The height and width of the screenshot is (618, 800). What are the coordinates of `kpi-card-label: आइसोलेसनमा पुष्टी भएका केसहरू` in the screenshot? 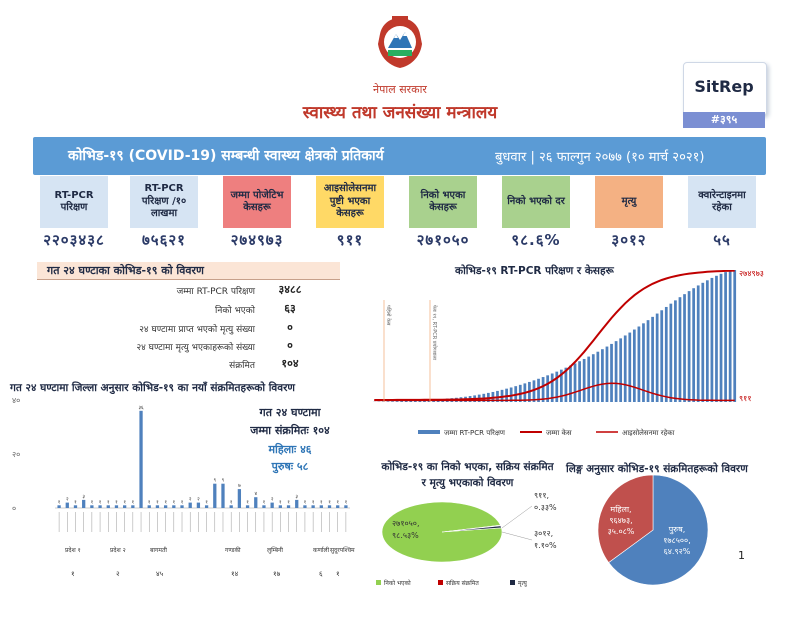 It's located at (350, 202).